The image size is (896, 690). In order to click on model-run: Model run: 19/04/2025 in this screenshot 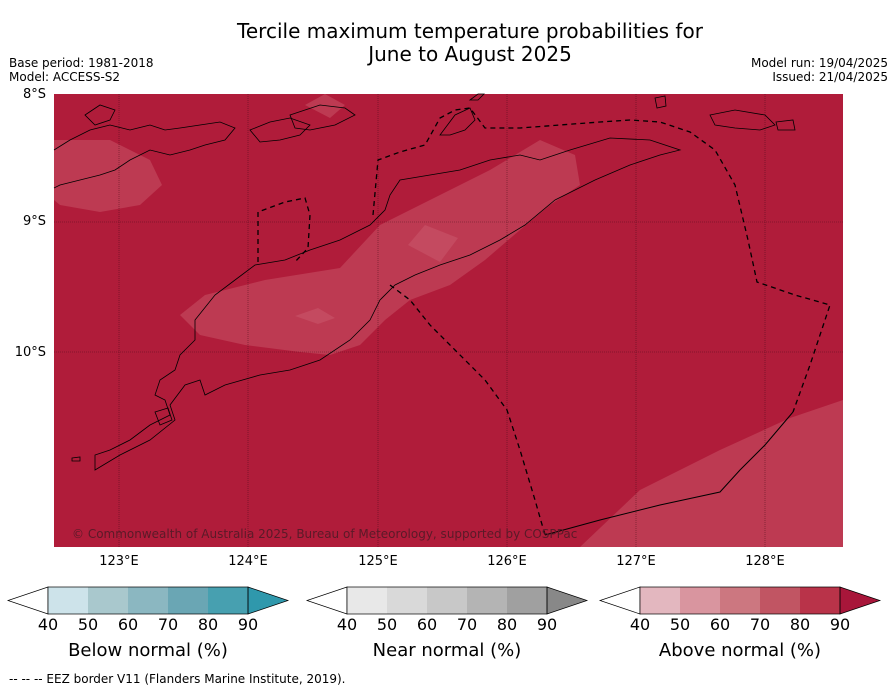, I will do `click(819, 63)`.